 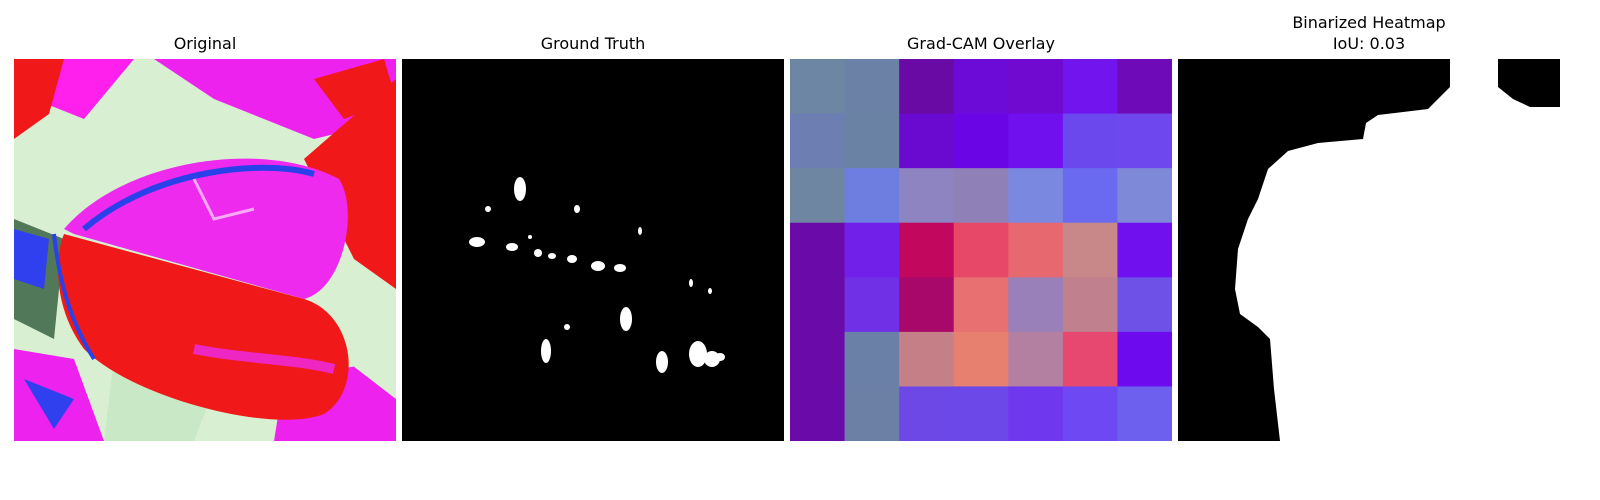 What do you see at coordinates (1369, 33) in the screenshot?
I see `panel-title-binarized: Binarized Heatmap IoU: 0.03` at bounding box center [1369, 33].